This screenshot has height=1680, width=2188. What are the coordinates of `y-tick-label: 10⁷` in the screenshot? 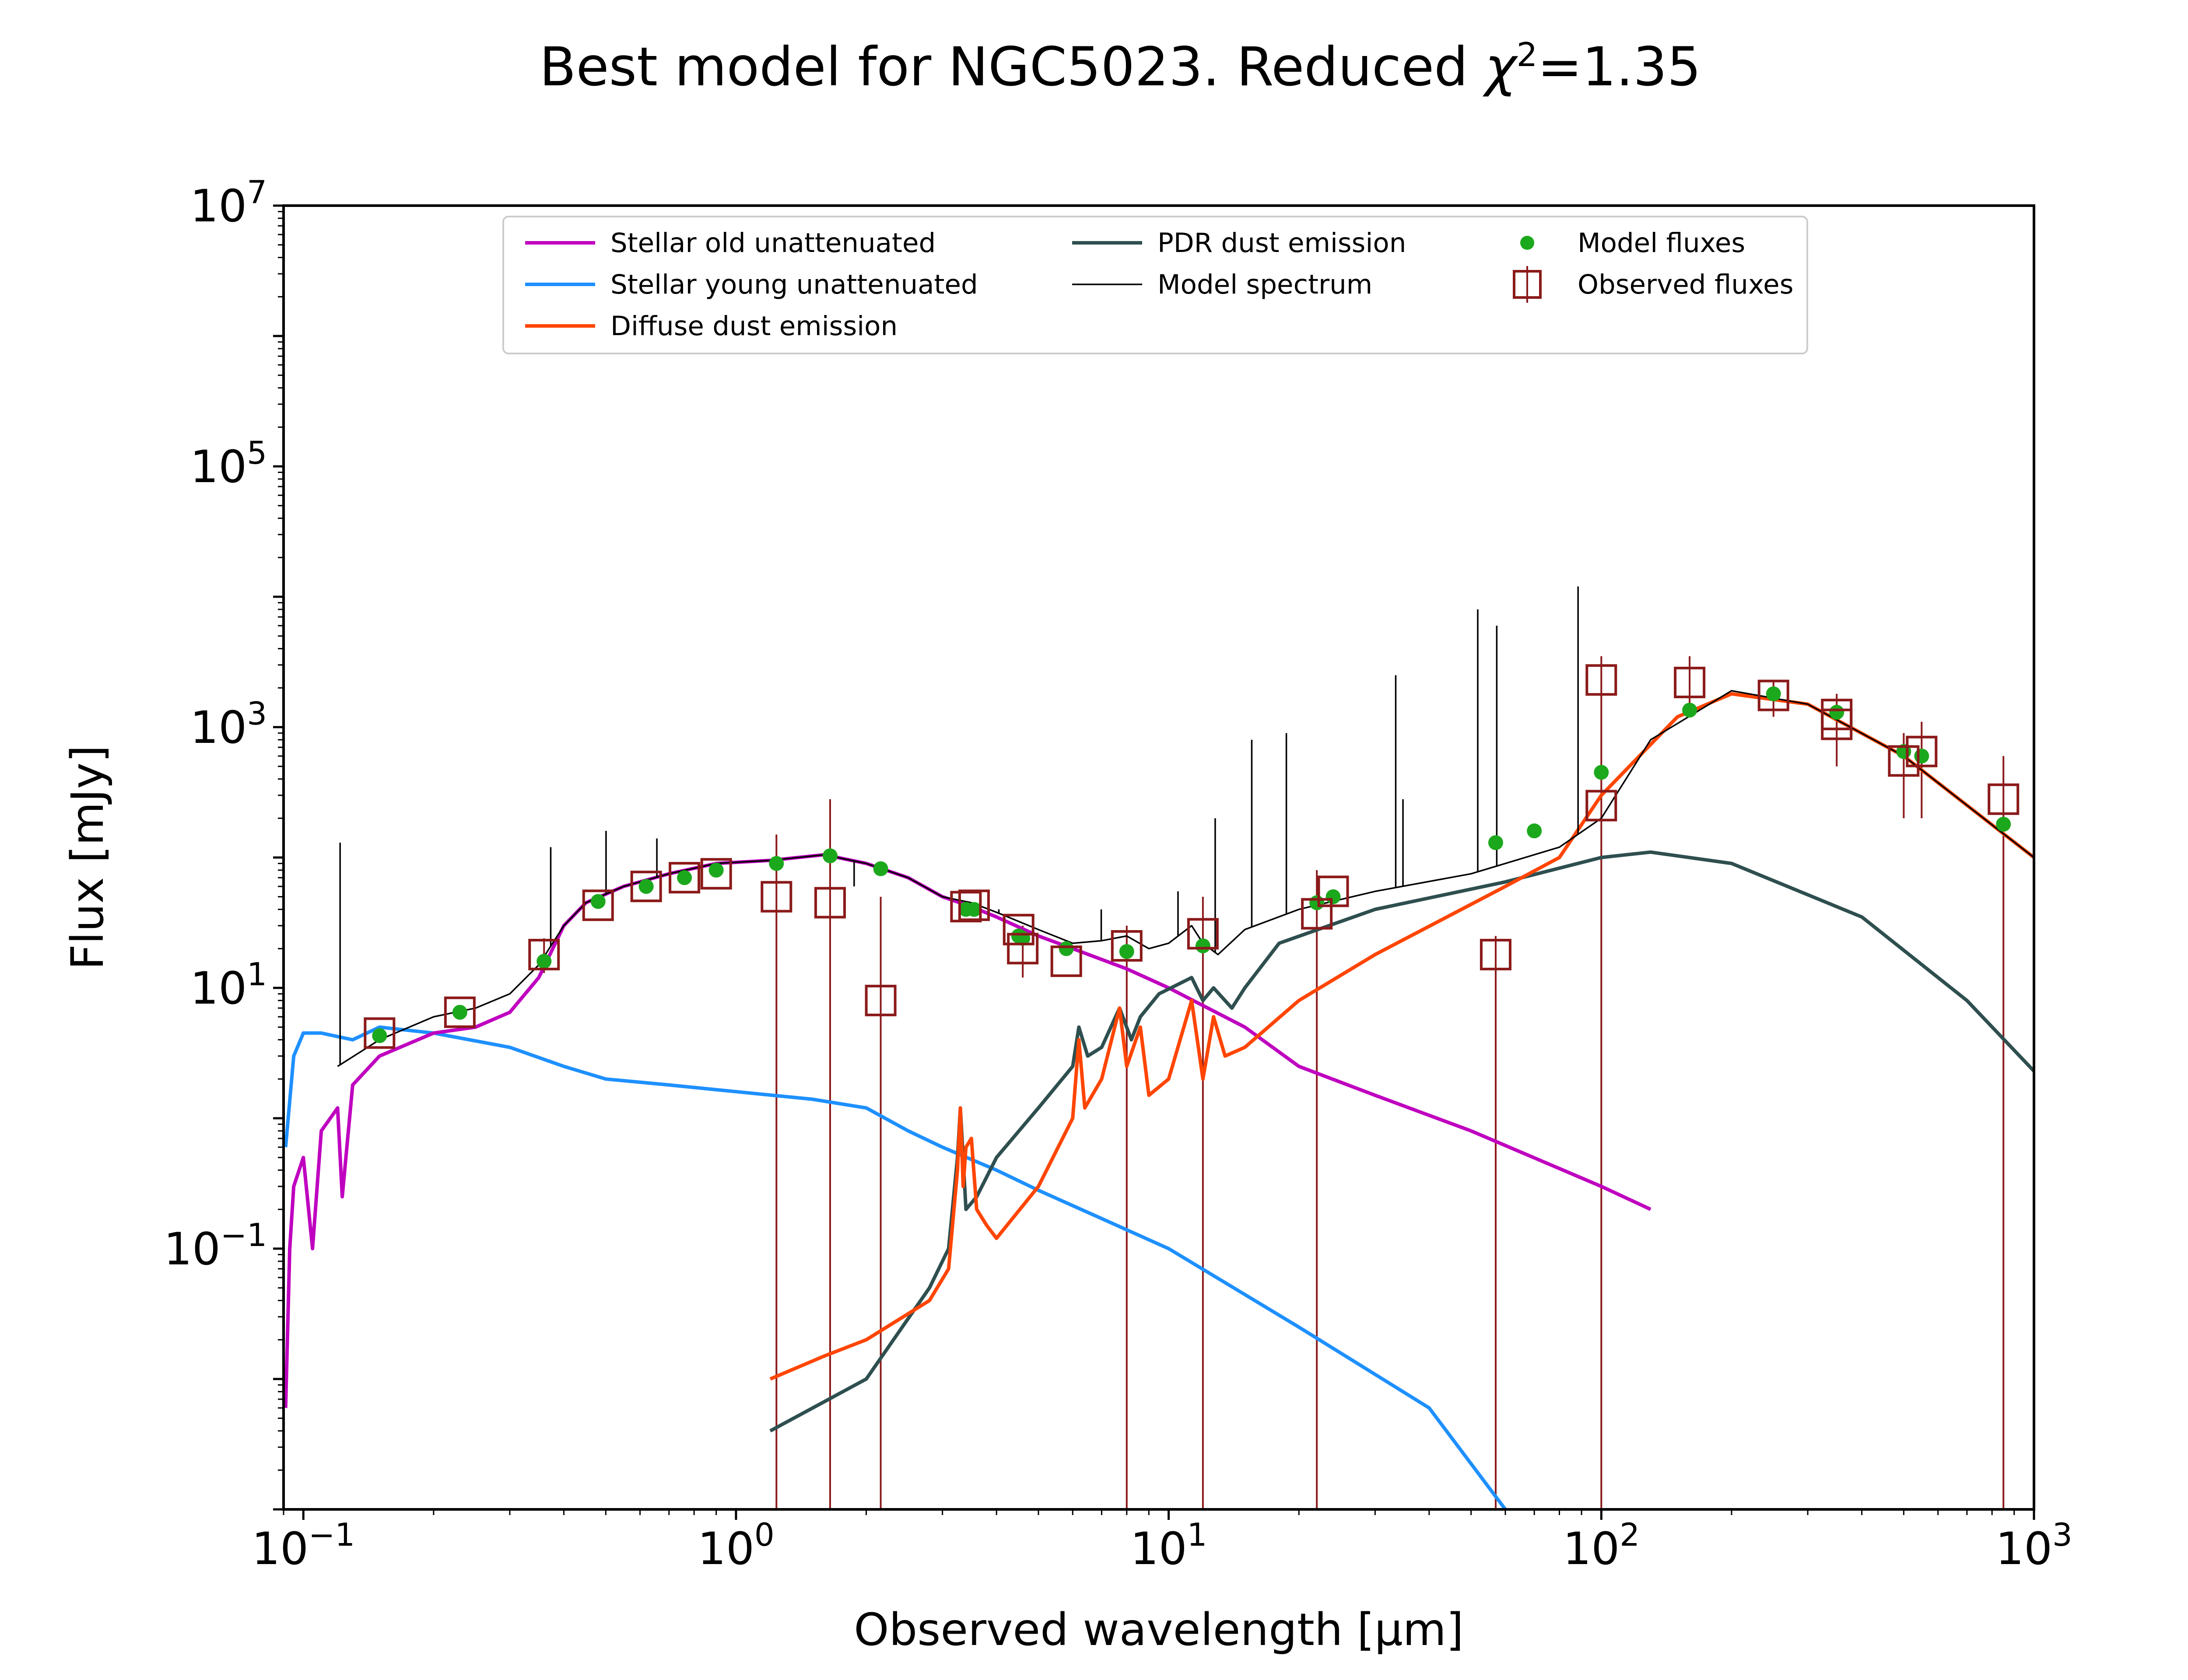 It's located at (228, 203).